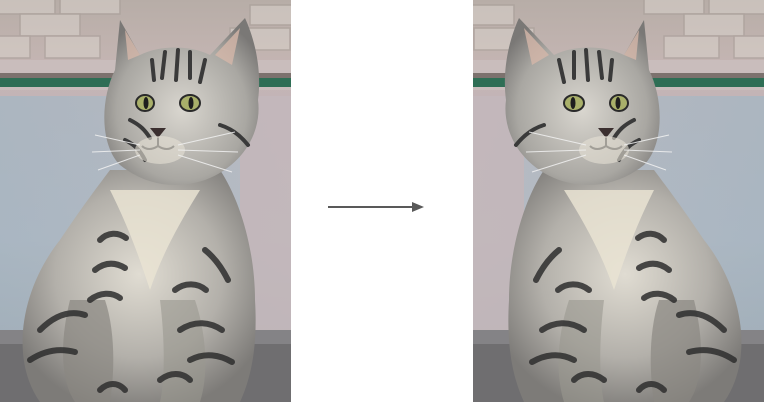  I want to click on right-arrow-icon, so click(376, 207).